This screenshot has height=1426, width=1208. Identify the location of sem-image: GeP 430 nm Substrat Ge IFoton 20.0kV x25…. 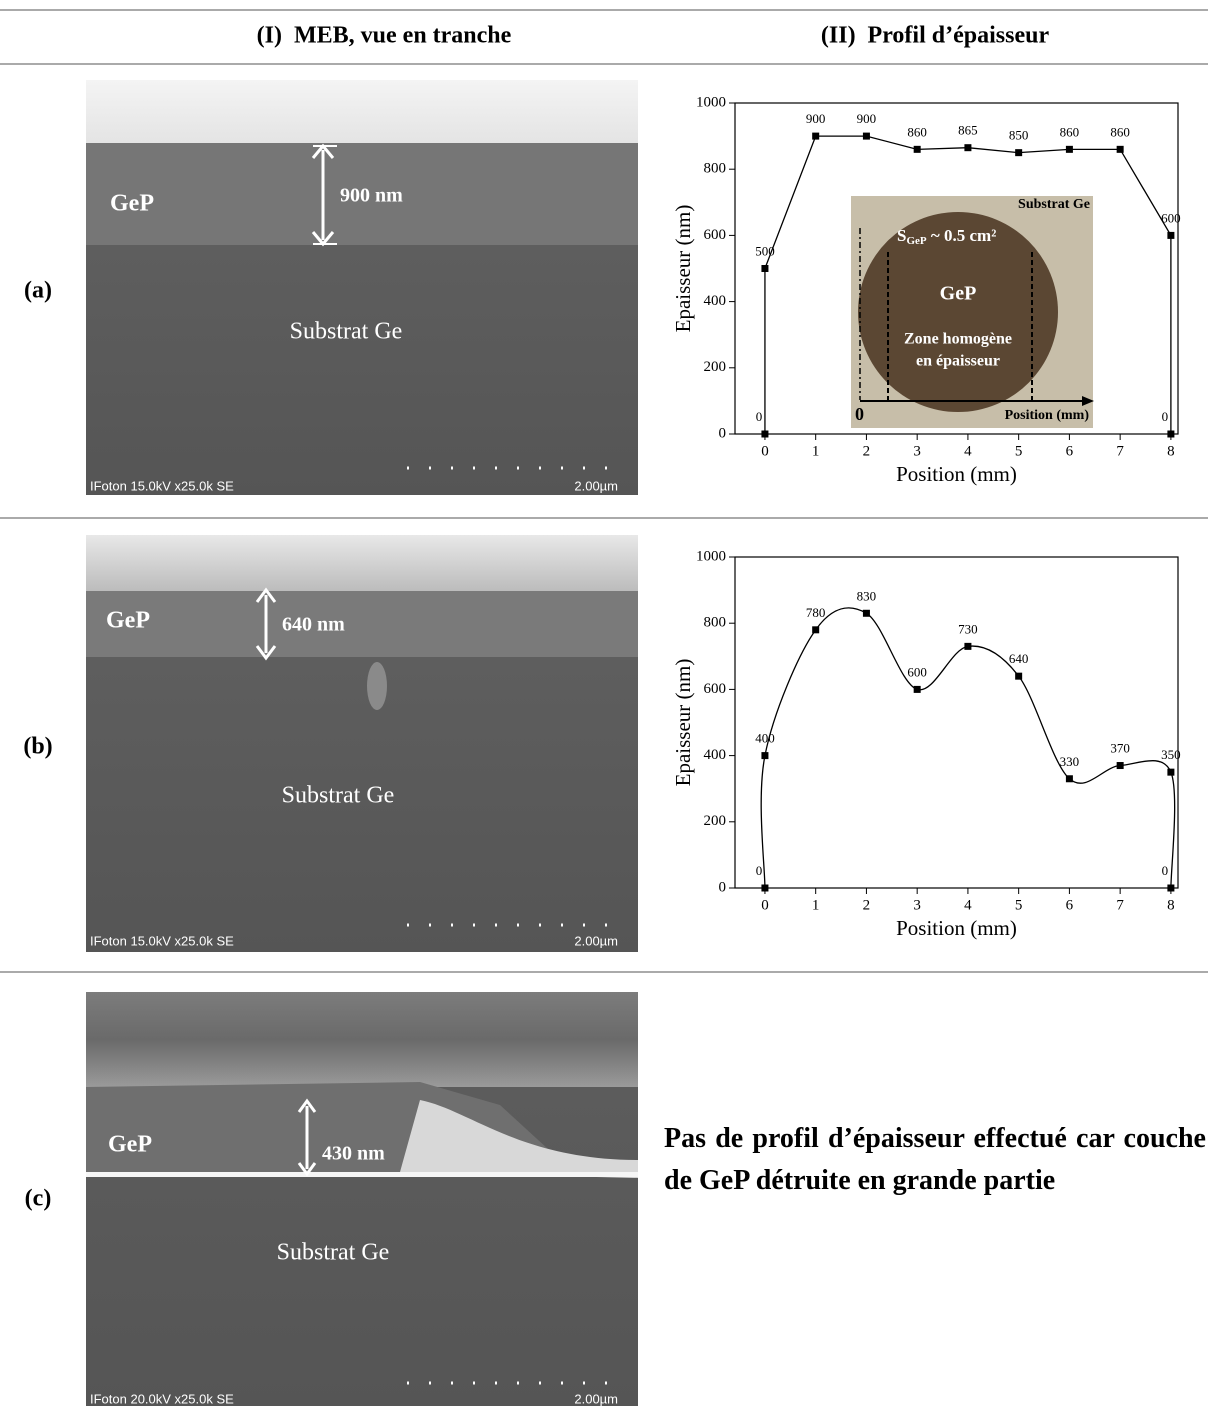
(362, 1199).